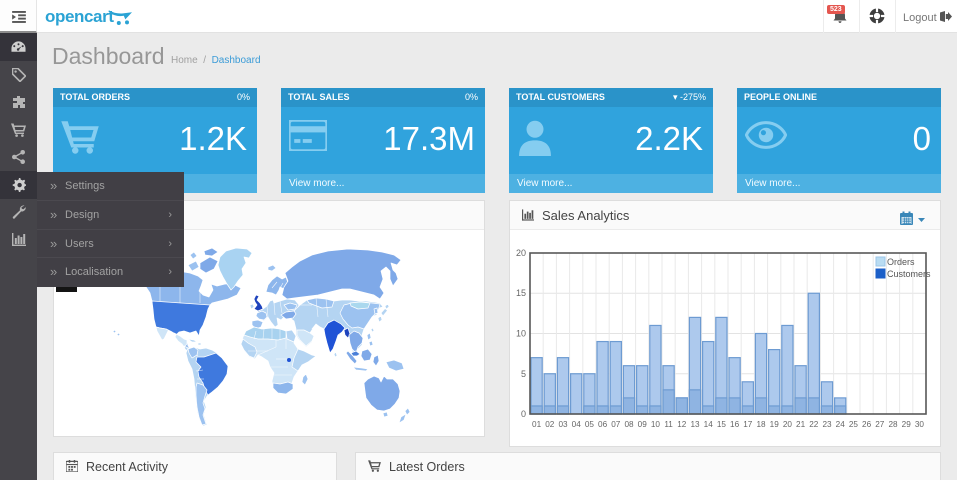 This screenshot has height=480, width=957. I want to click on svg-text: 13, so click(695, 424).